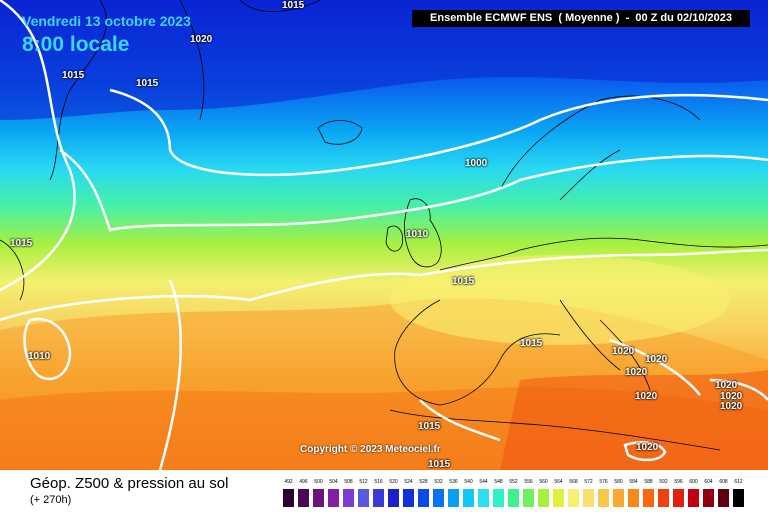 The width and height of the screenshot is (768, 512). Describe the element at coordinates (408, 482) in the screenshot. I see `scale-tick-label: 524` at that location.